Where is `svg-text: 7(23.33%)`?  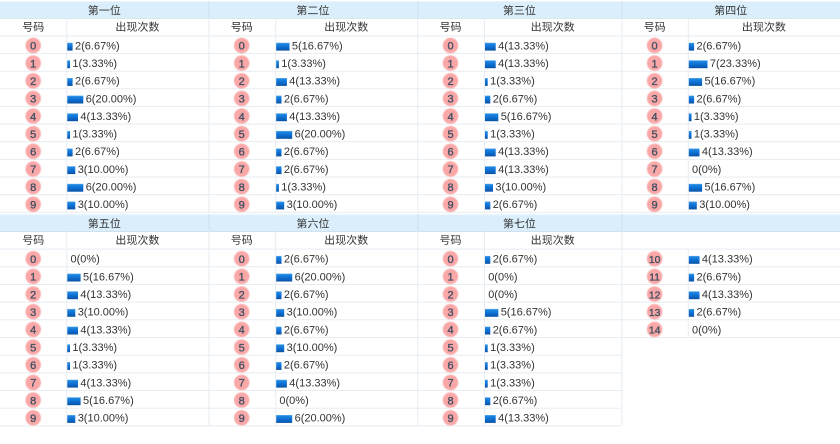 svg-text: 7(23.33%) is located at coordinates (735, 64).